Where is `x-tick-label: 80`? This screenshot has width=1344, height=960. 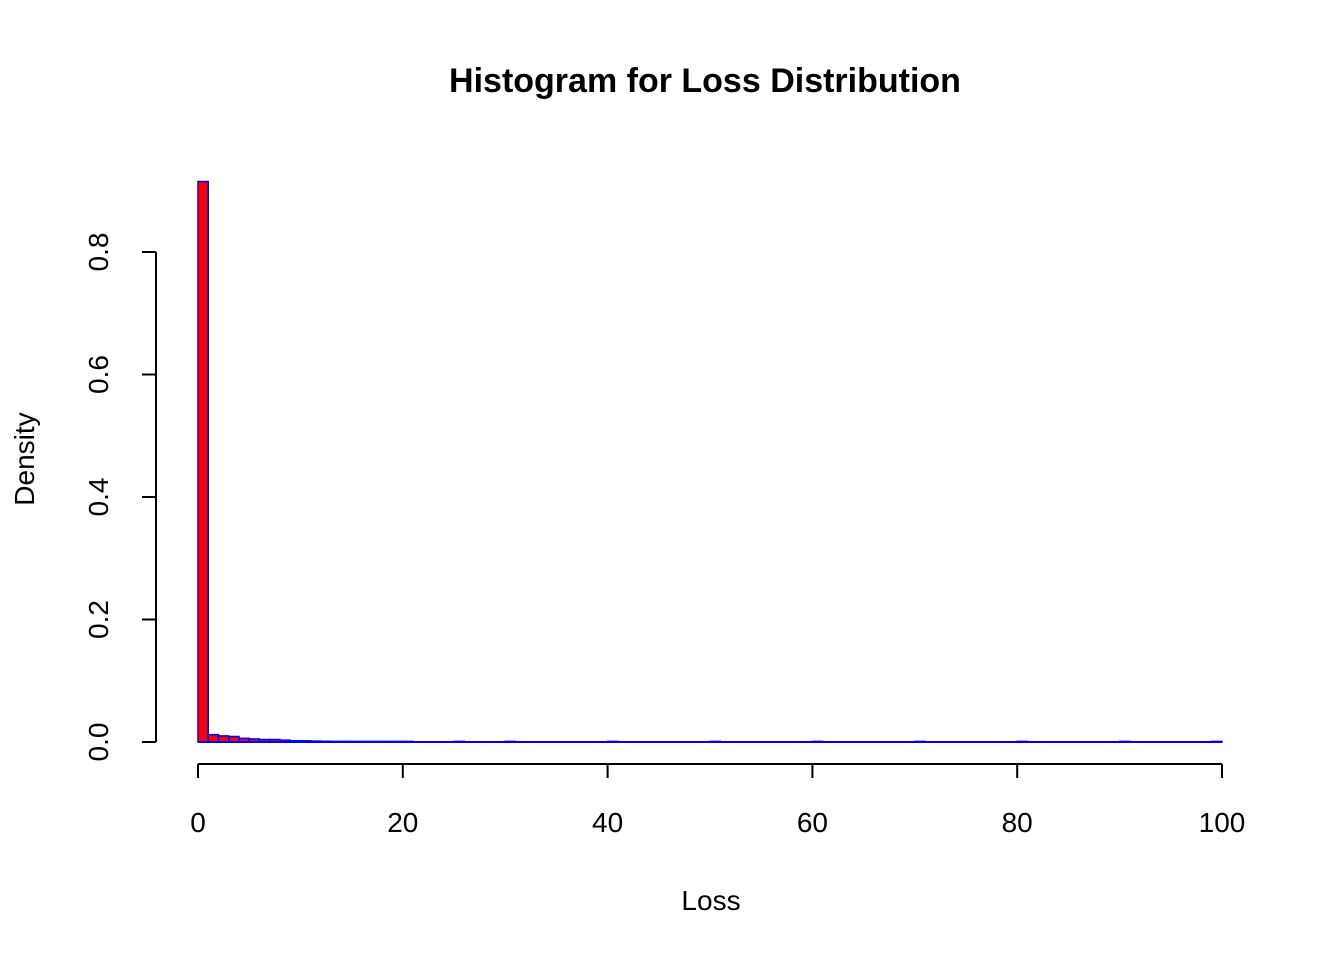
x-tick-label: 80 is located at coordinates (1017, 822).